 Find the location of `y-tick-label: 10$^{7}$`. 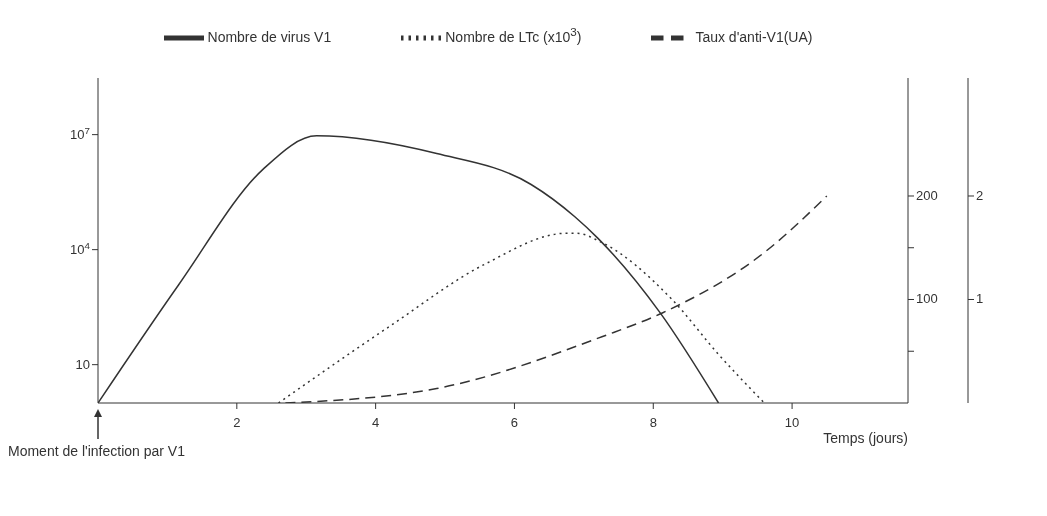

y-tick-label: 10$^{7}$ is located at coordinates (80, 133).